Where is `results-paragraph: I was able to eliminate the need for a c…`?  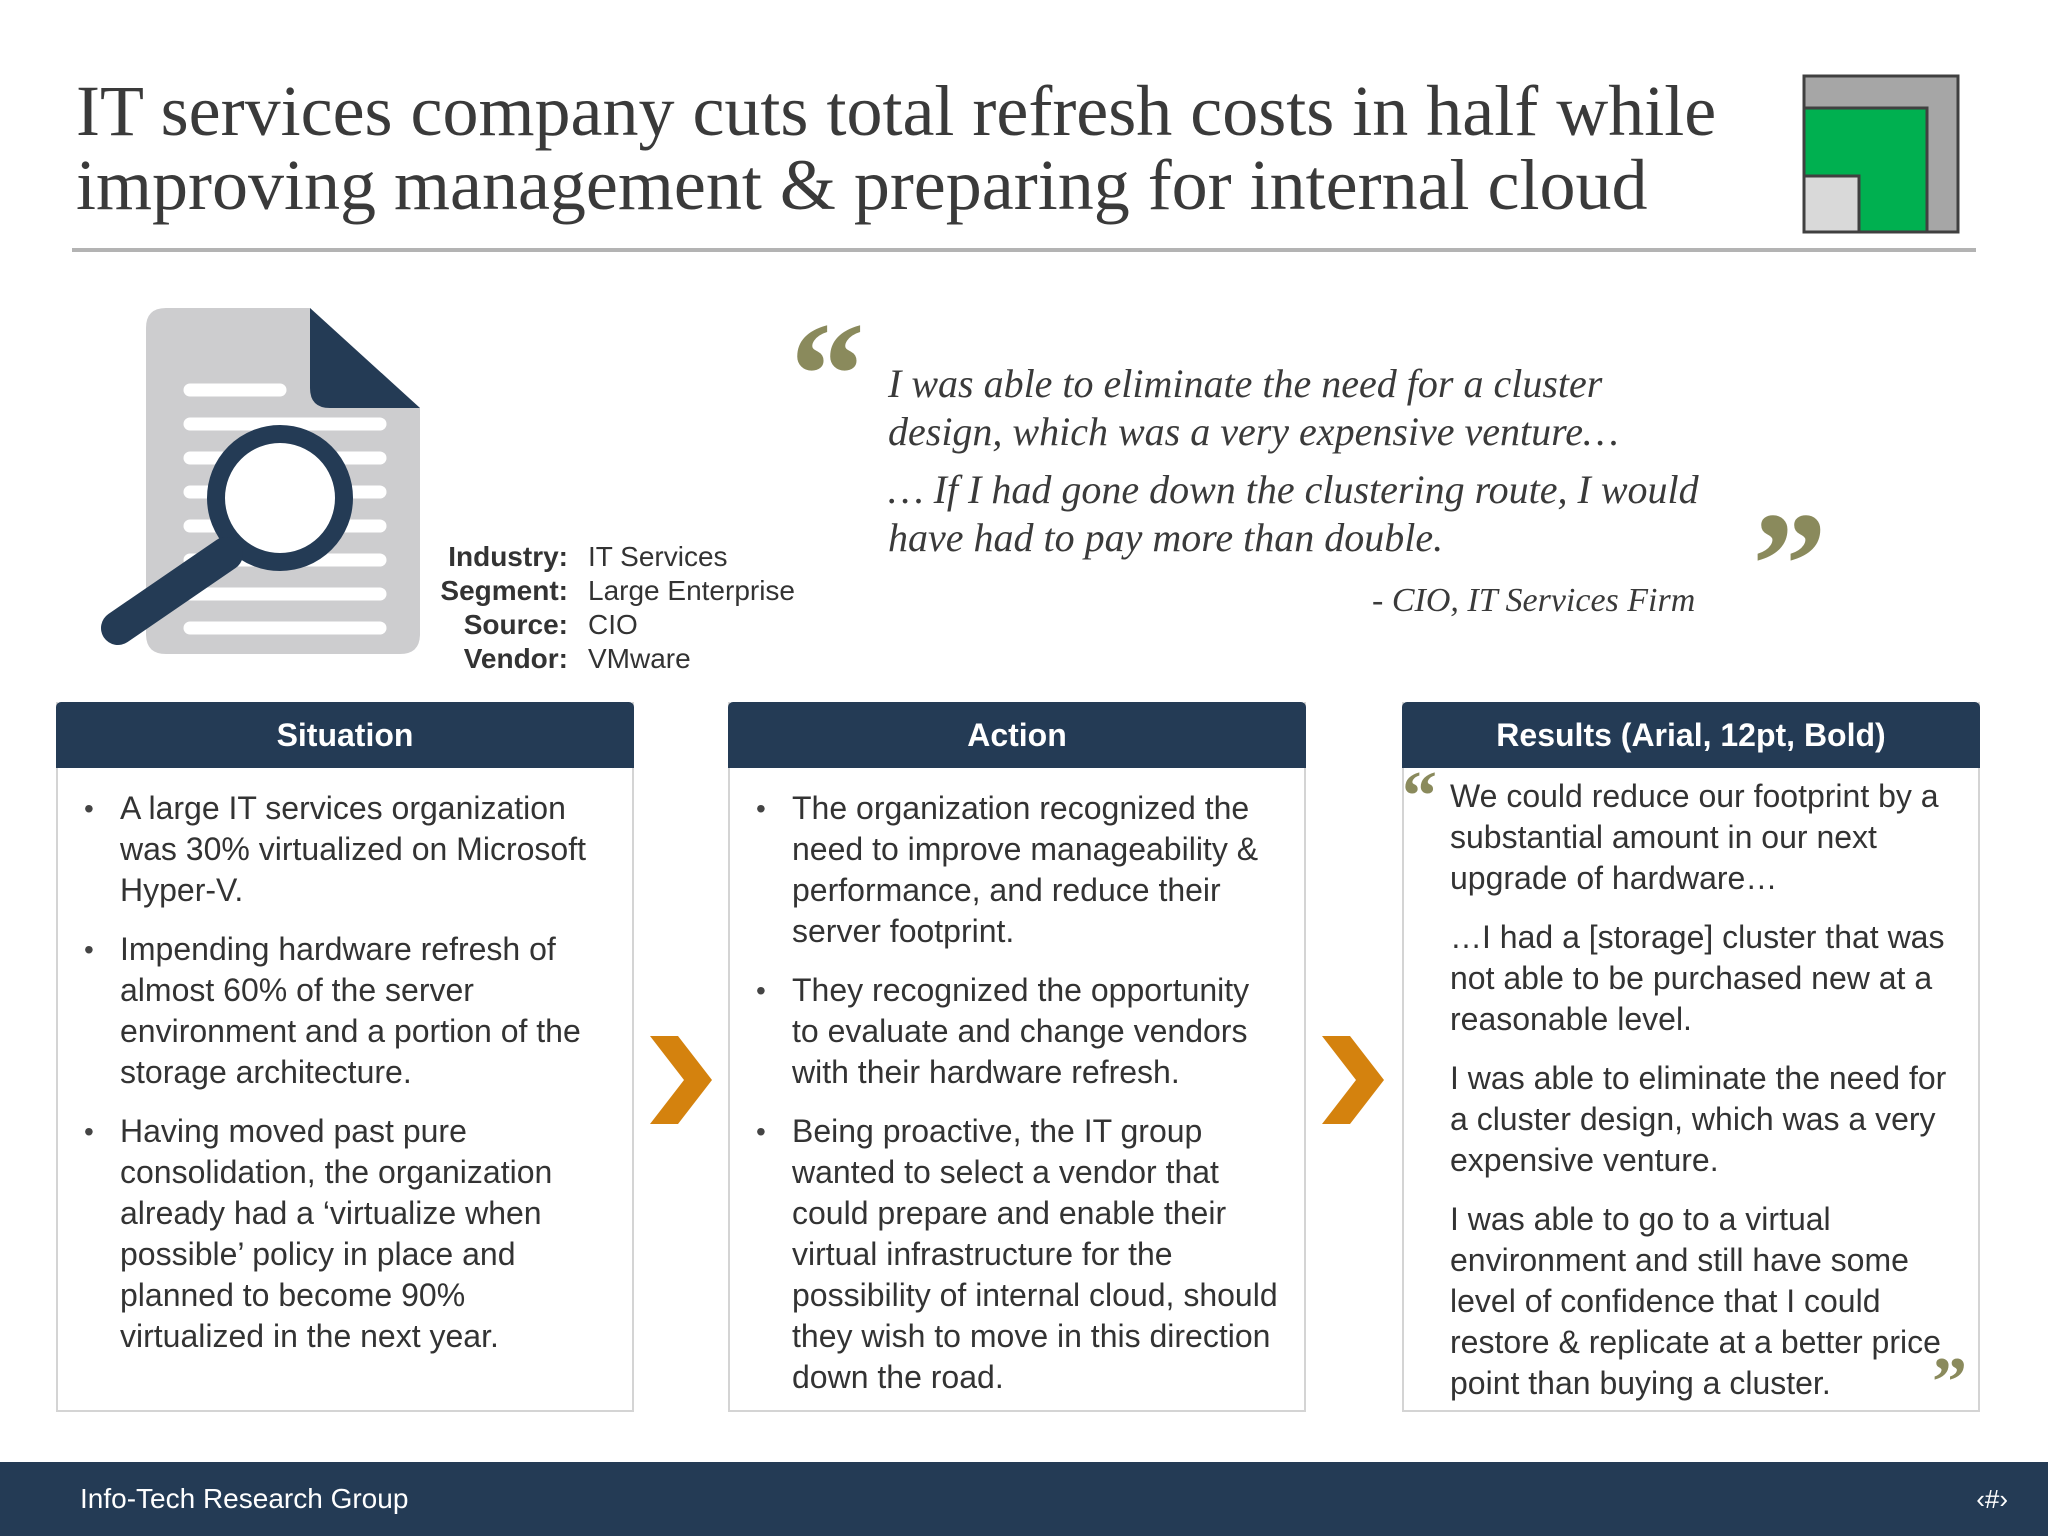
results-paragraph: I was able to eliminate the need for a c… is located at coordinates (1698, 1119).